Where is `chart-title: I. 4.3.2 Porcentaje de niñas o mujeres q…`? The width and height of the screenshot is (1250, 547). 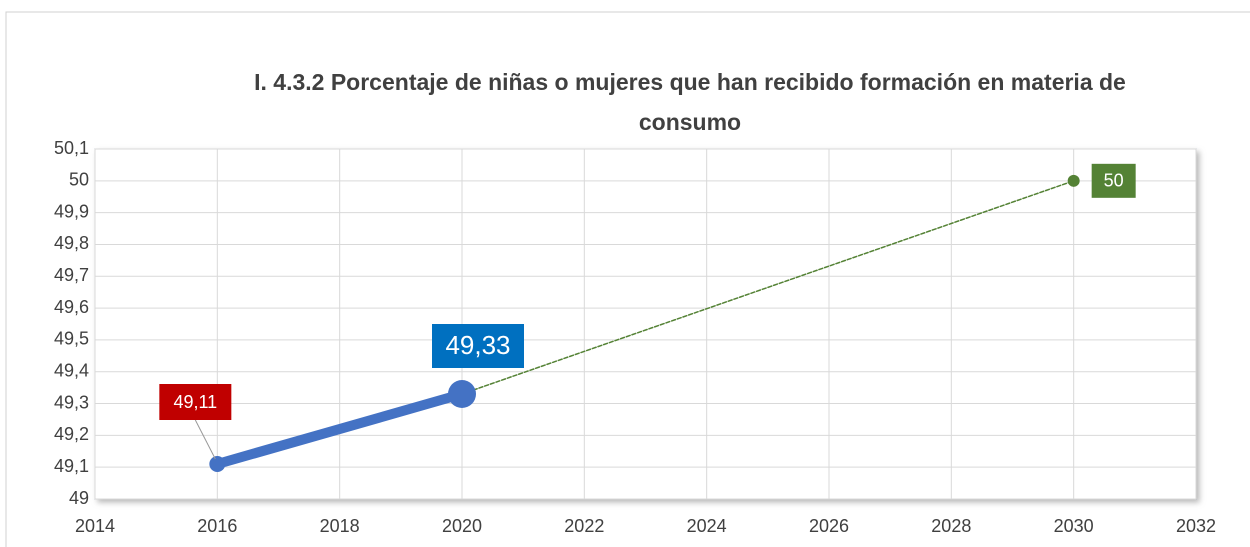 chart-title: I. 4.3.2 Porcentaje de niñas o mujeres q… is located at coordinates (690, 102).